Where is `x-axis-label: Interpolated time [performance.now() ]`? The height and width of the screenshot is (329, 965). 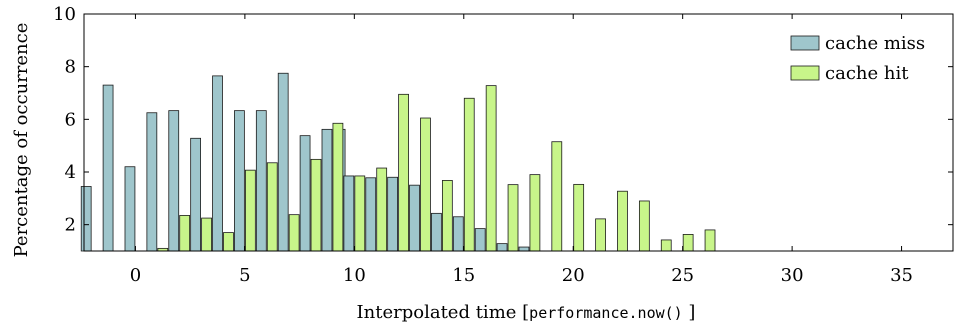 x-axis-label: Interpolated time [performance.now() ] is located at coordinates (526, 312).